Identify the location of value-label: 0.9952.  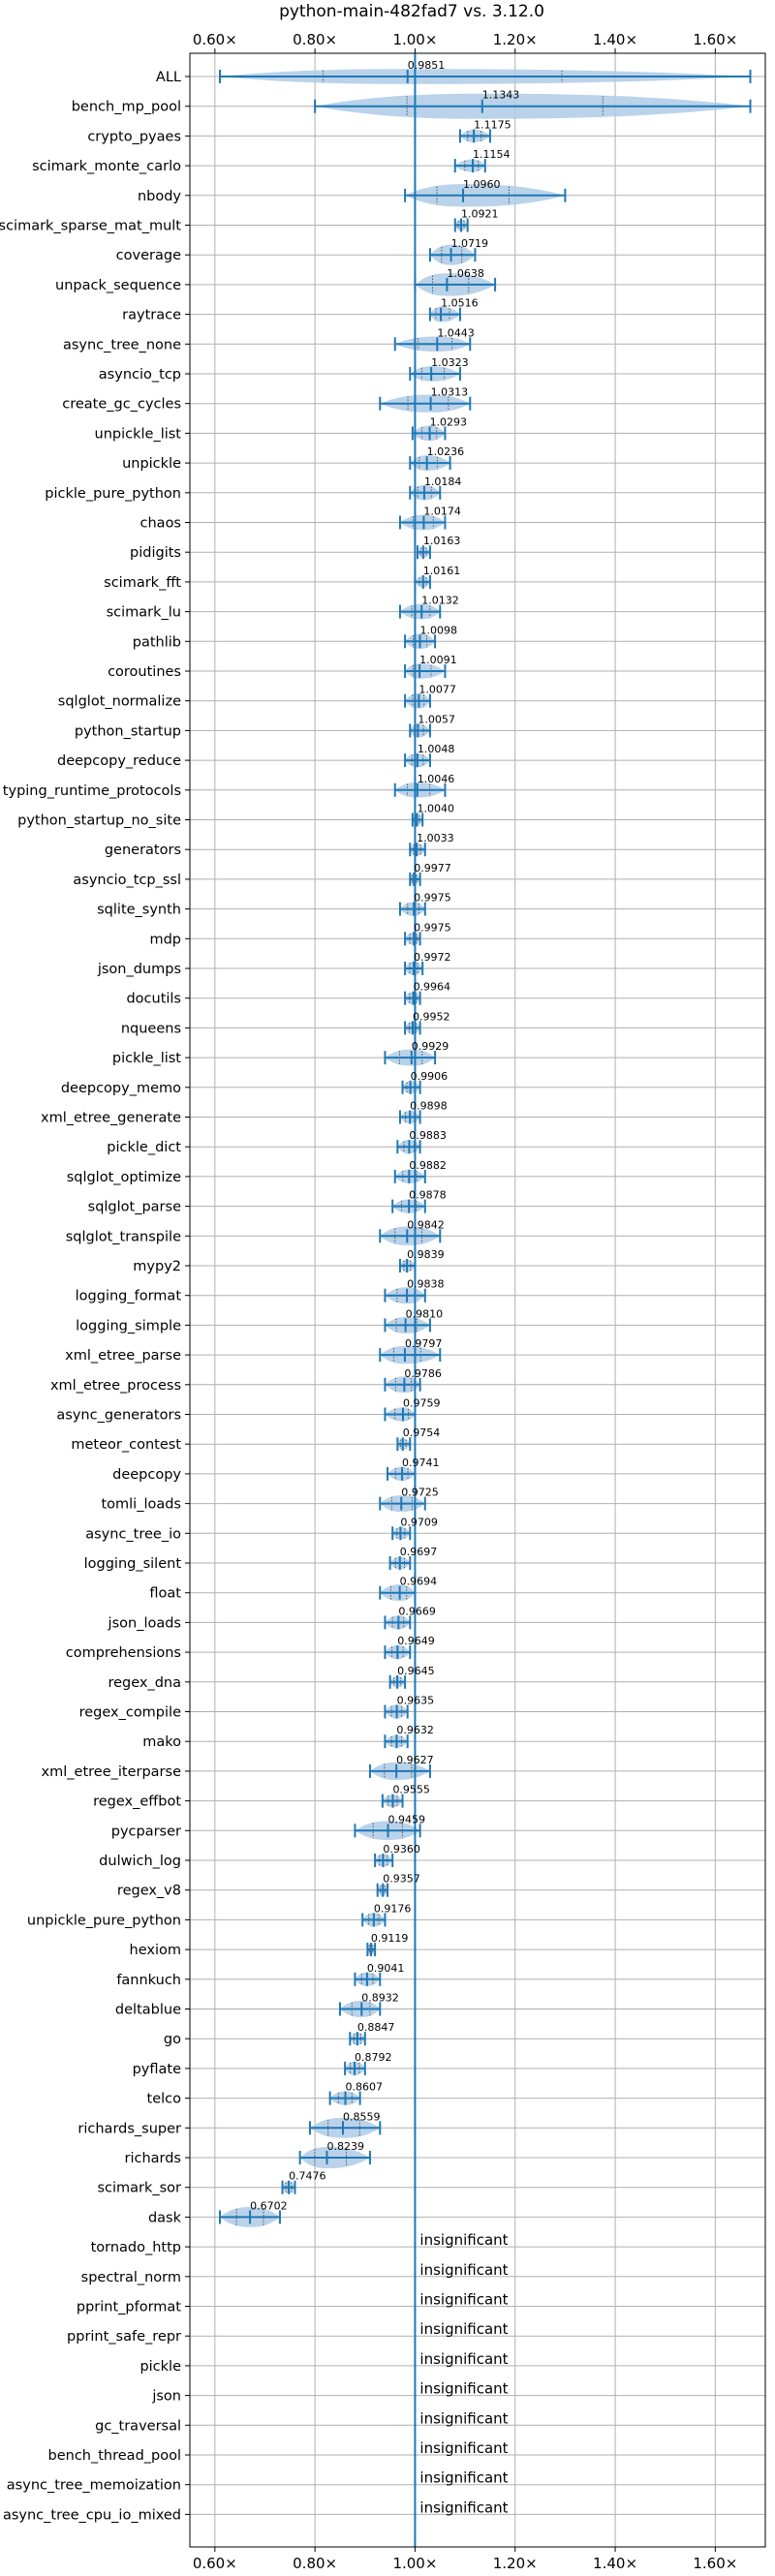
(431, 1016).